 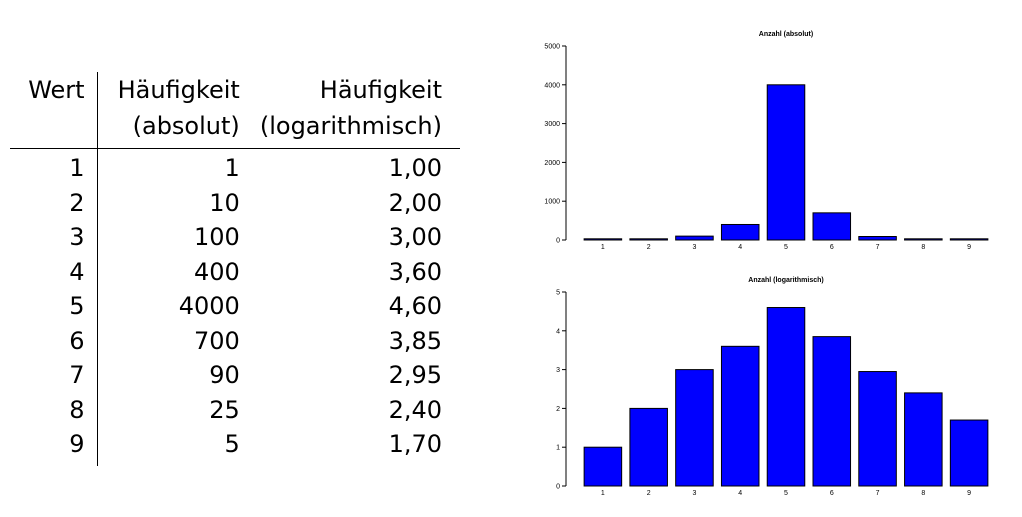 I want to click on cell-logarithmisch: 2,00, so click(x=415, y=202).